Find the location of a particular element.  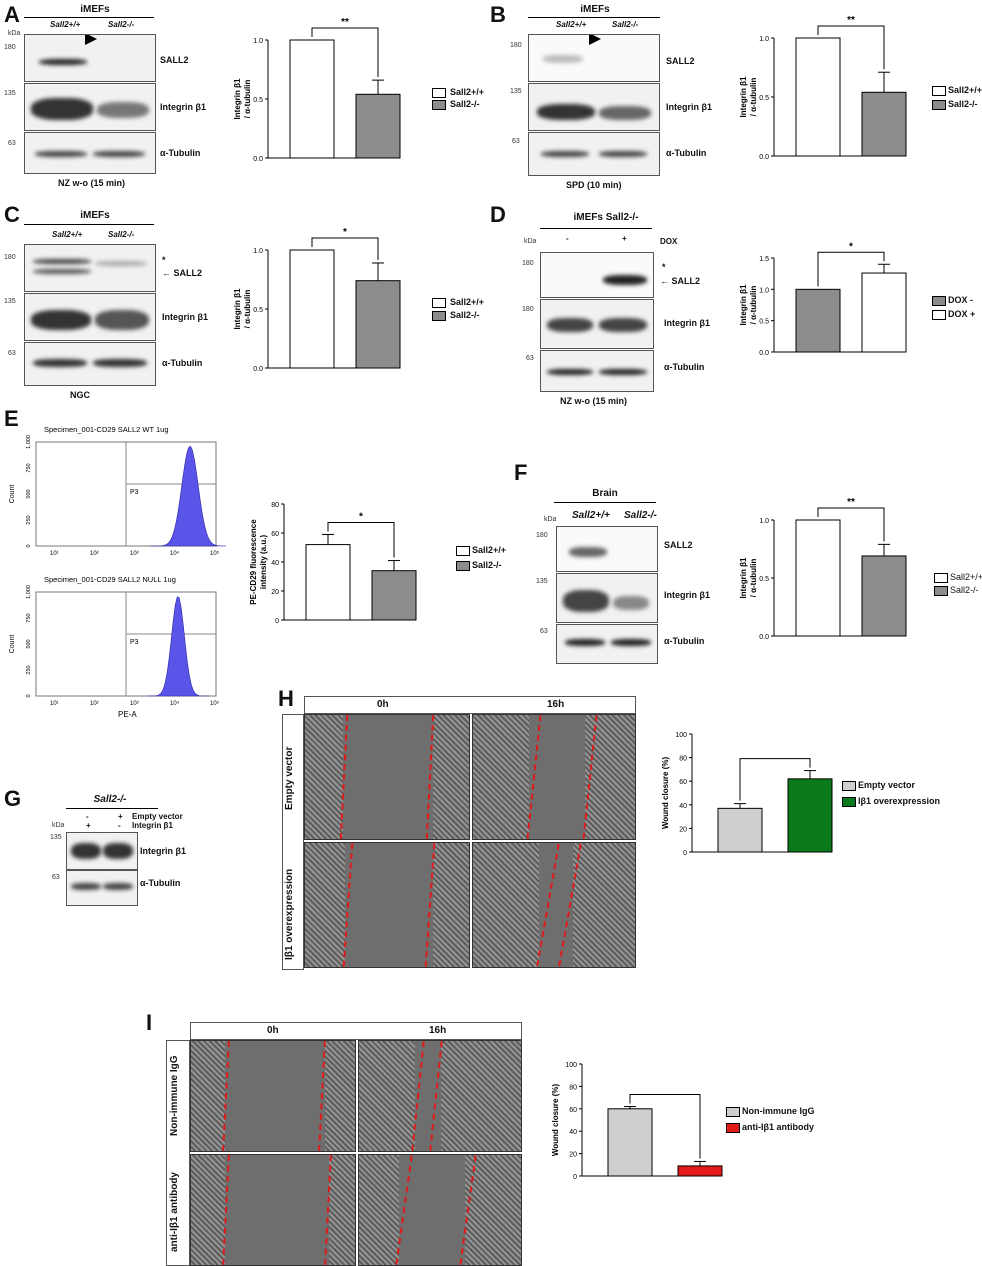

panel-f-blot-integrin is located at coordinates (607, 598).